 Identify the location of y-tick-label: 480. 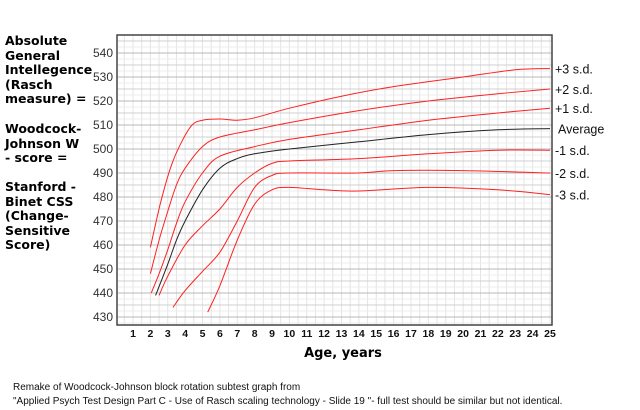
(103, 197).